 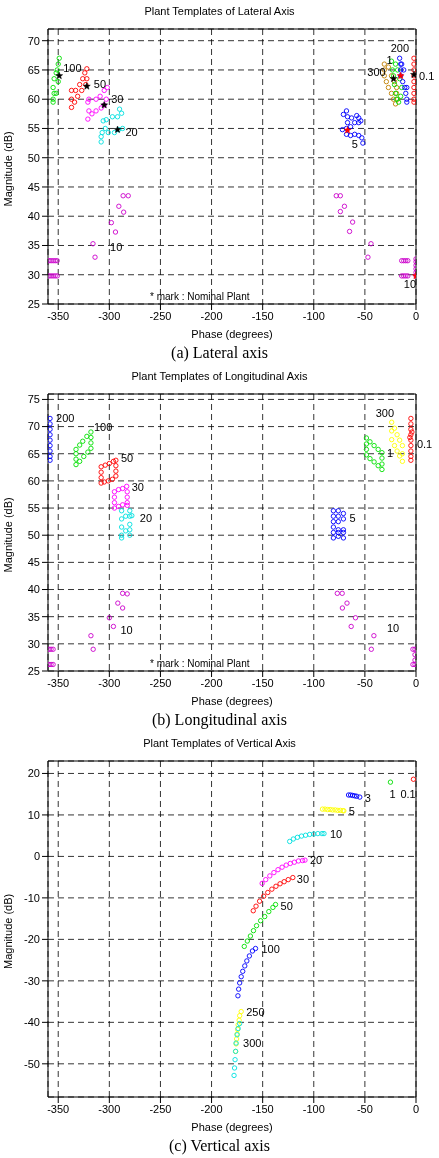 What do you see at coordinates (219, 376) in the screenshot?
I see `chart-title: Plant Templates of Longitudinal Axis` at bounding box center [219, 376].